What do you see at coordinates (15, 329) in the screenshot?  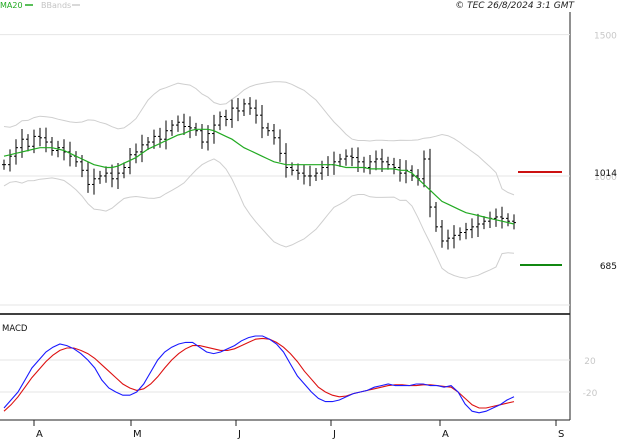 I see `macd-title: MACD` at bounding box center [15, 329].